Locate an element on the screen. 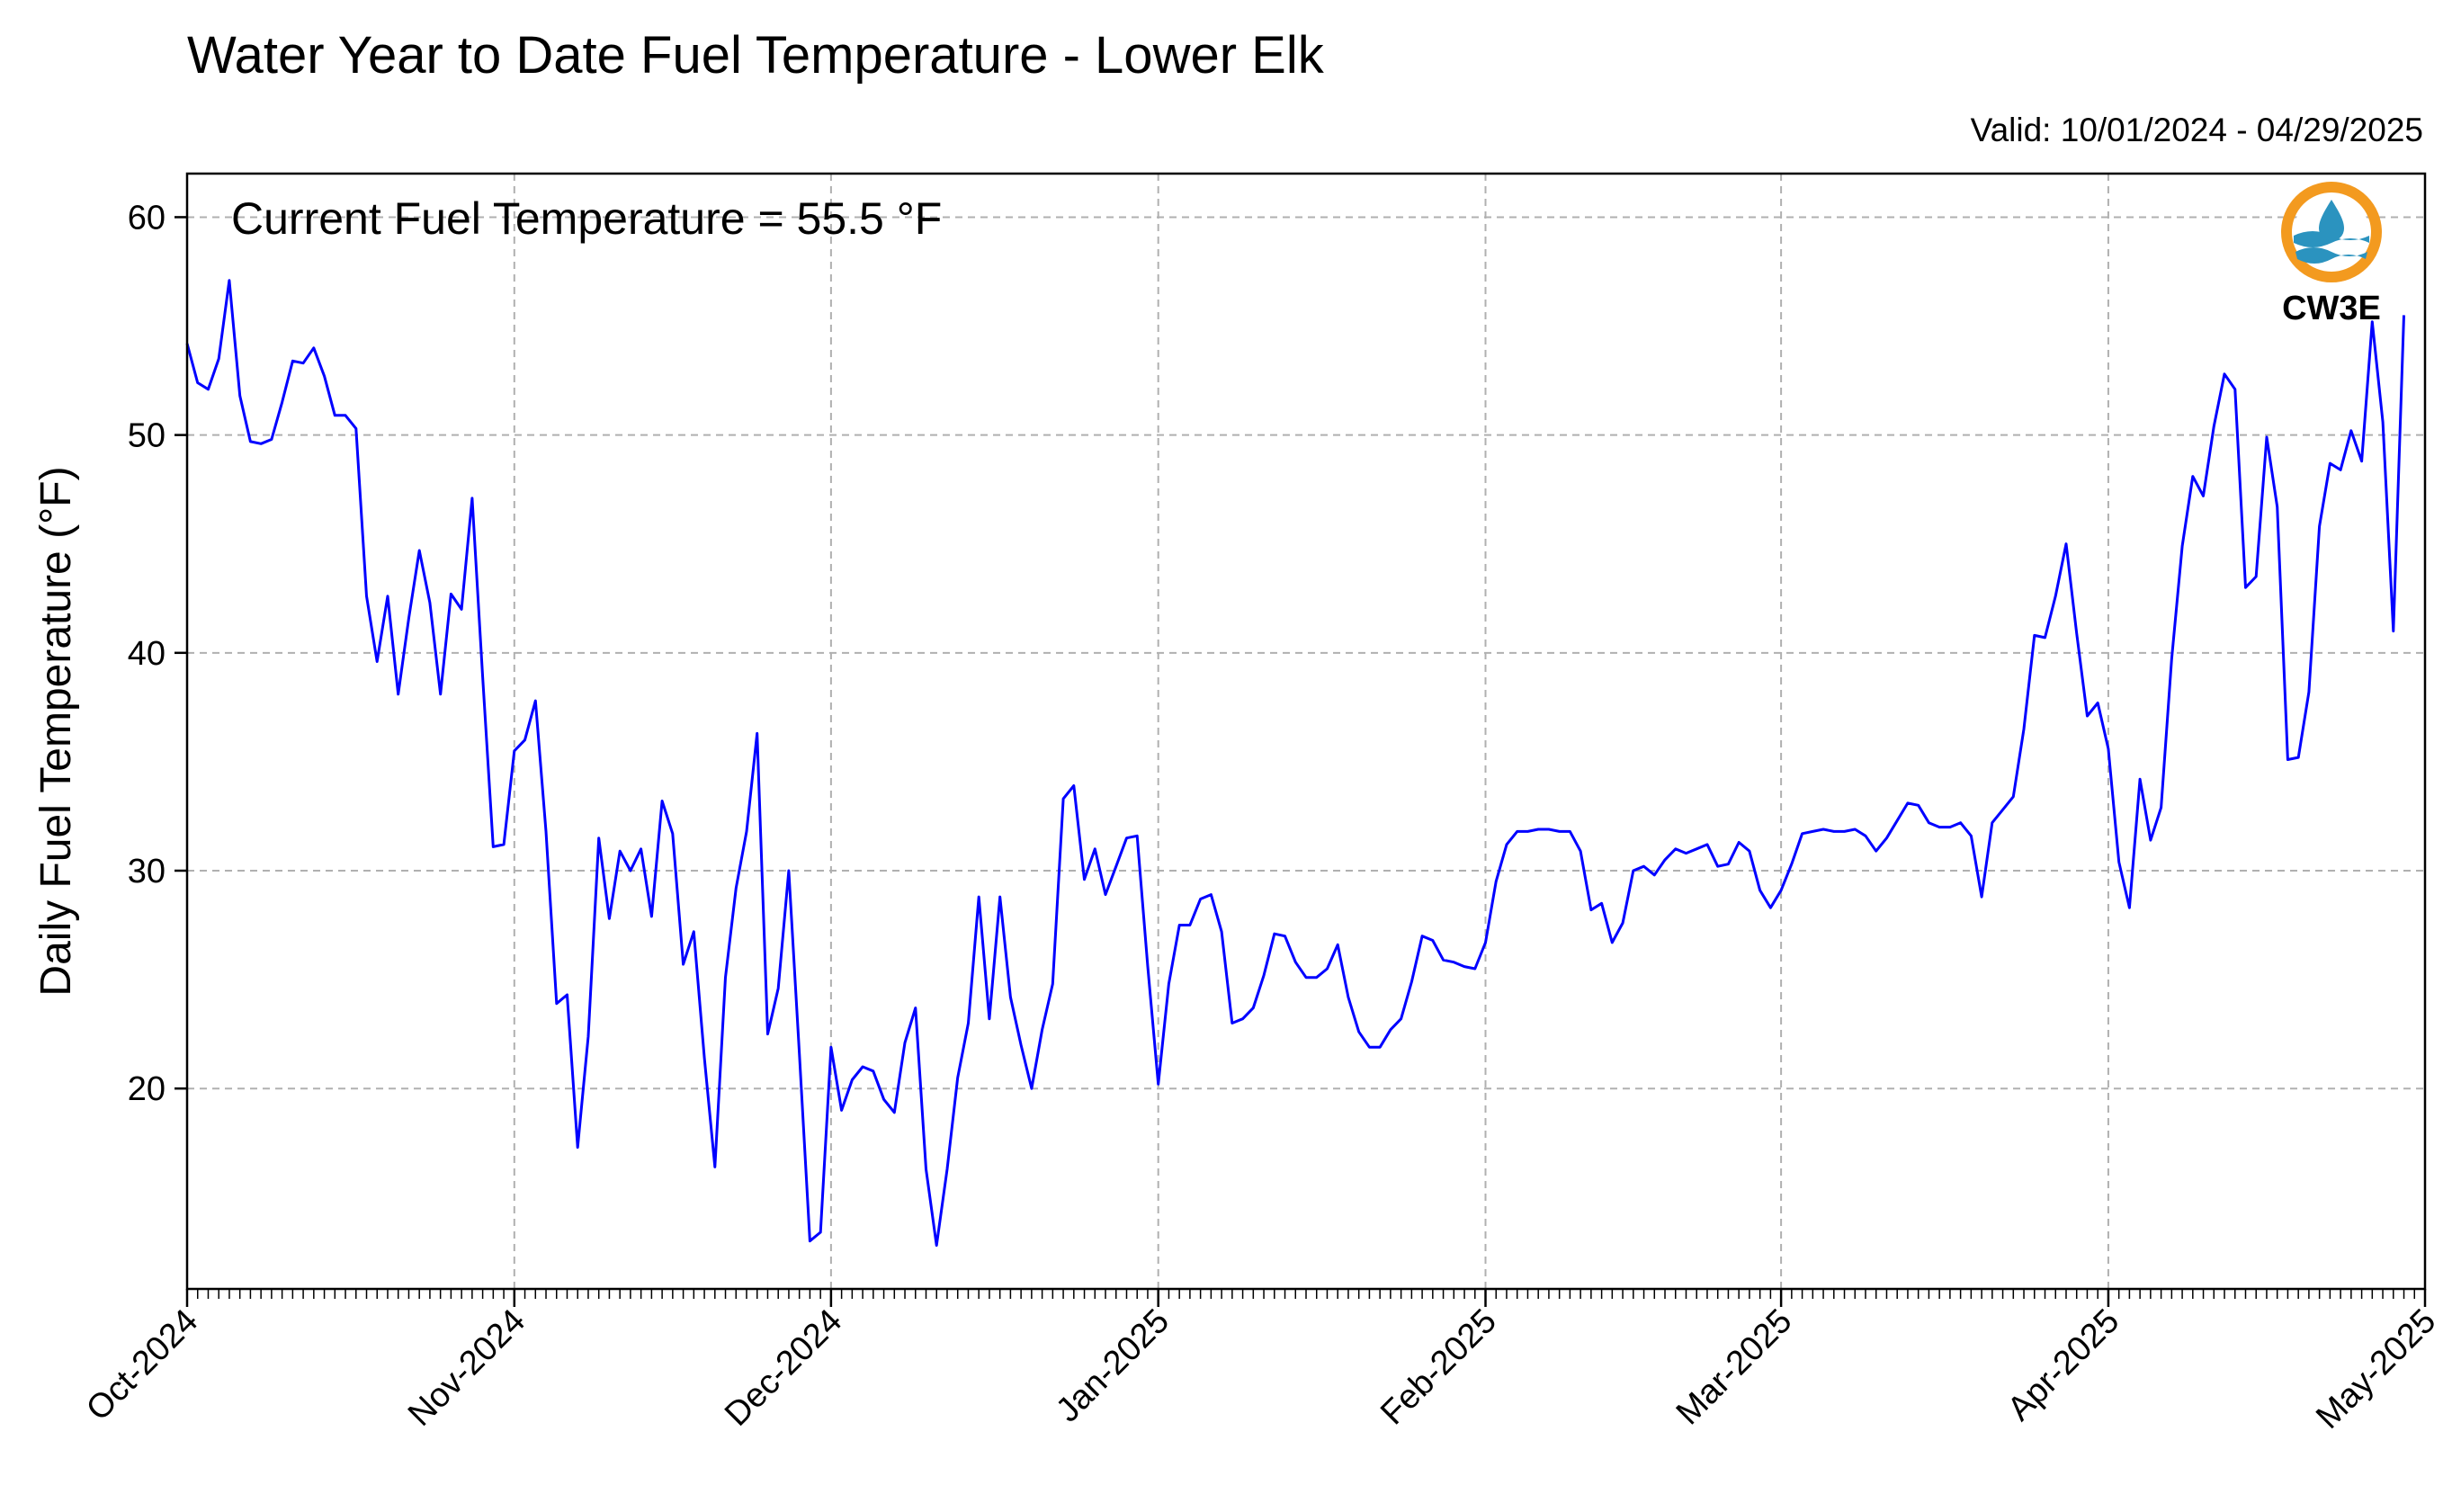 Image resolution: width=2452 pixels, height=1512 pixels. x-tick-label: Feb-2025 is located at coordinates (1439, 1367).